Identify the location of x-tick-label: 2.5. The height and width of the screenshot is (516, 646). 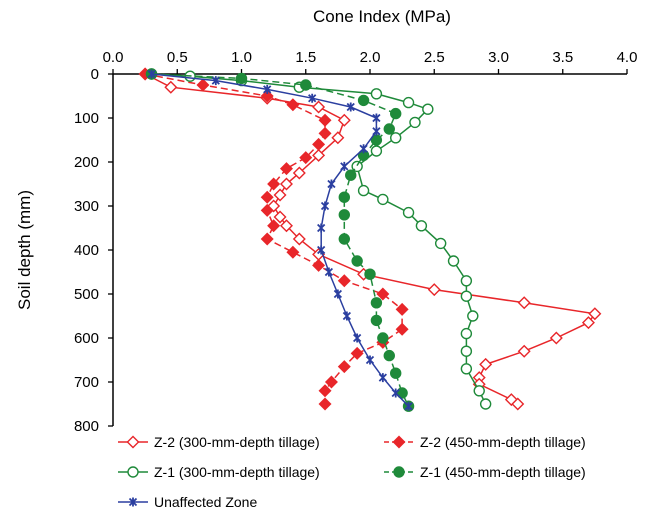
(434, 57).